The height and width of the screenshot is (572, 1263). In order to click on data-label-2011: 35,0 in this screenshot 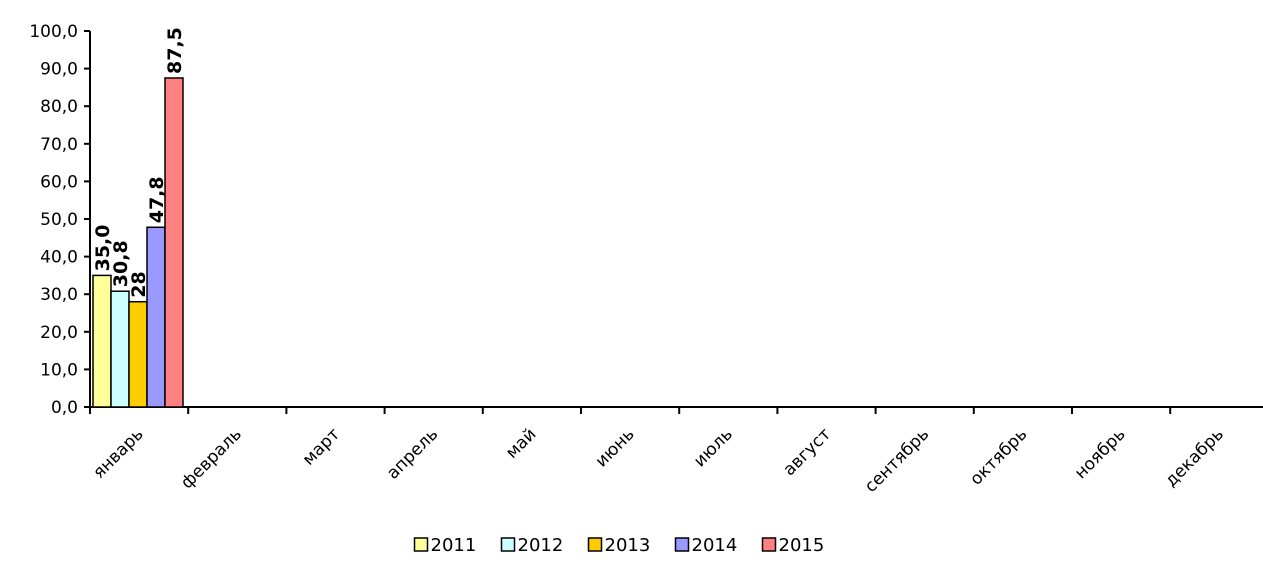, I will do `click(103, 248)`.